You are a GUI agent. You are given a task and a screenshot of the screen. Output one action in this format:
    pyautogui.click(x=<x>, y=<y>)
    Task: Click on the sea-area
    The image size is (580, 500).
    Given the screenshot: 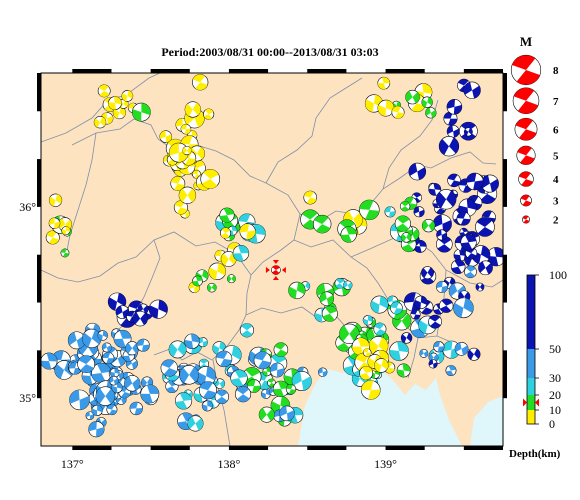 What is the action you would take?
    pyautogui.click(x=380, y=404)
    